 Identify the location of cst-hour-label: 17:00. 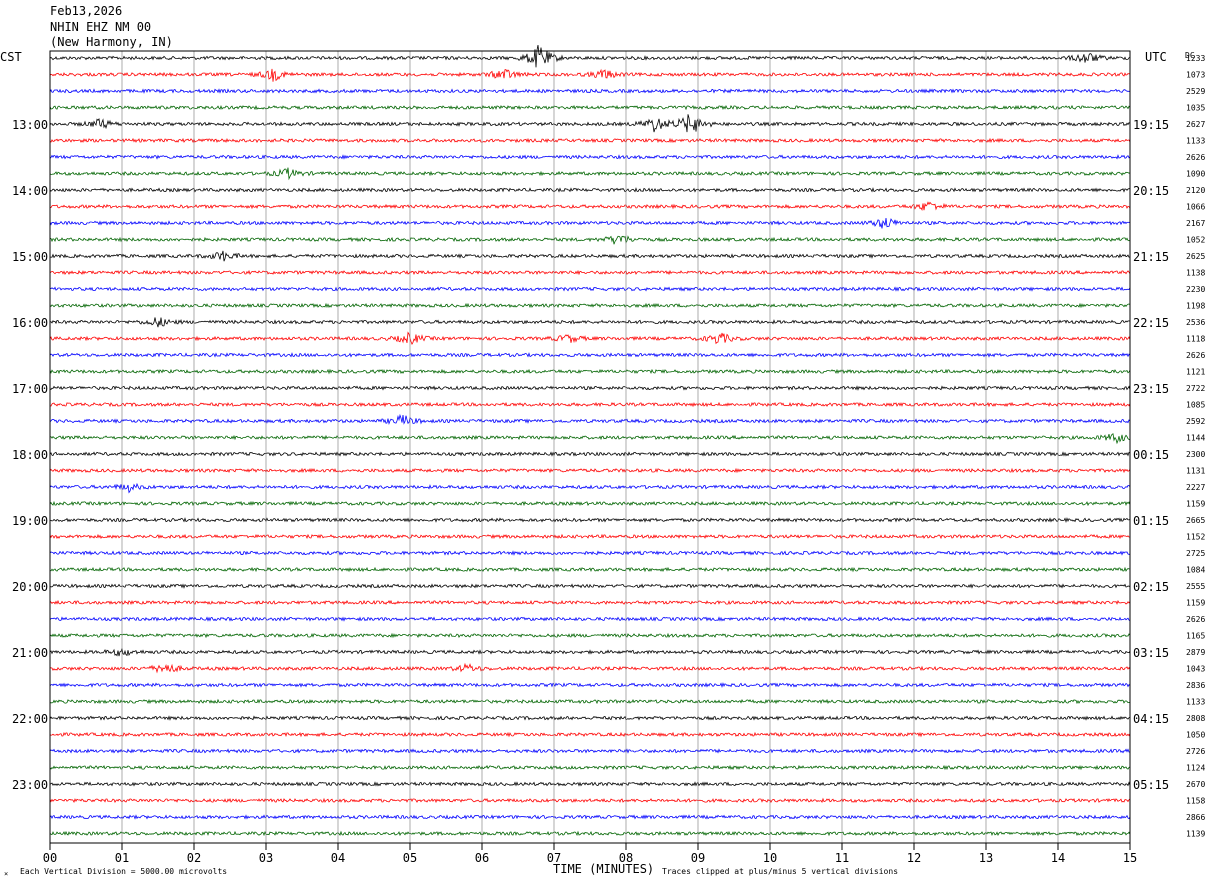
(30, 389).